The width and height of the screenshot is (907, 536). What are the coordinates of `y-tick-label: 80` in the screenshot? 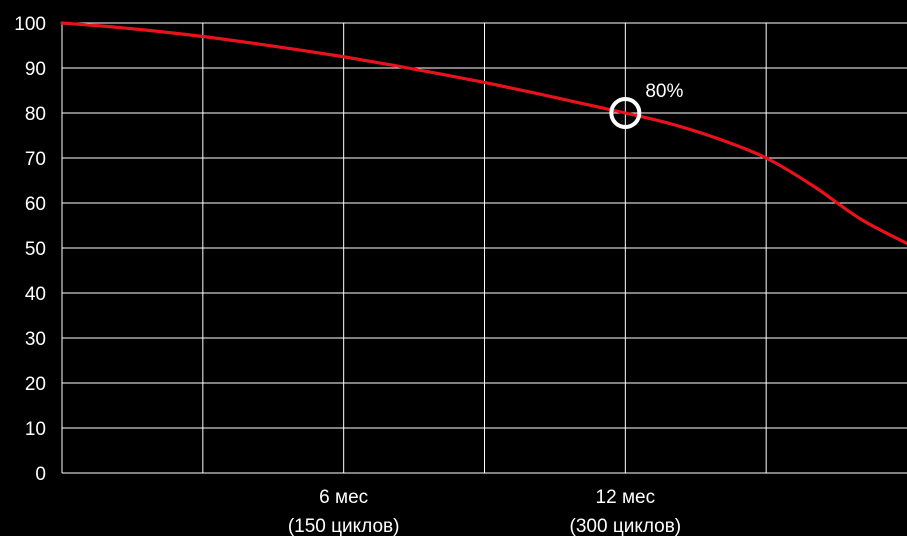 It's located at (35, 114).